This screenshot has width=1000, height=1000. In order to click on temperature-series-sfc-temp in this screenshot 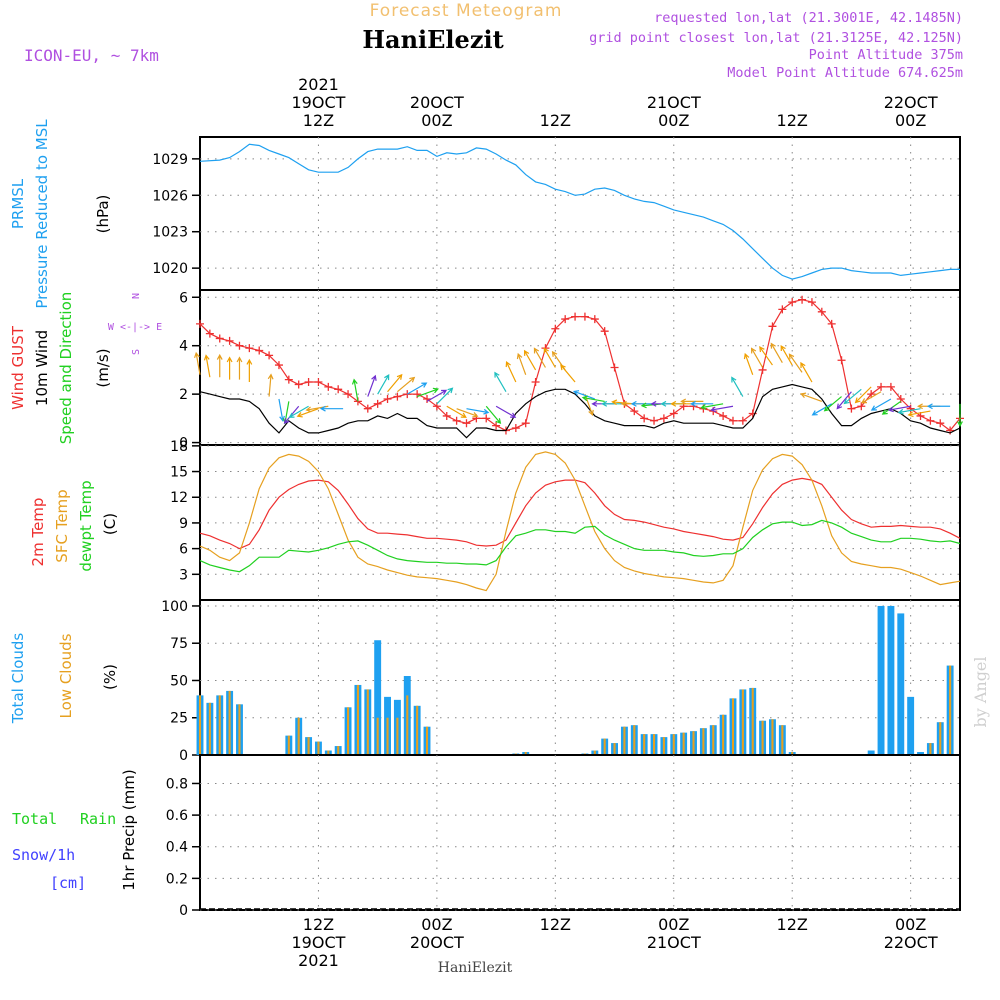, I will do `click(580, 521)`.